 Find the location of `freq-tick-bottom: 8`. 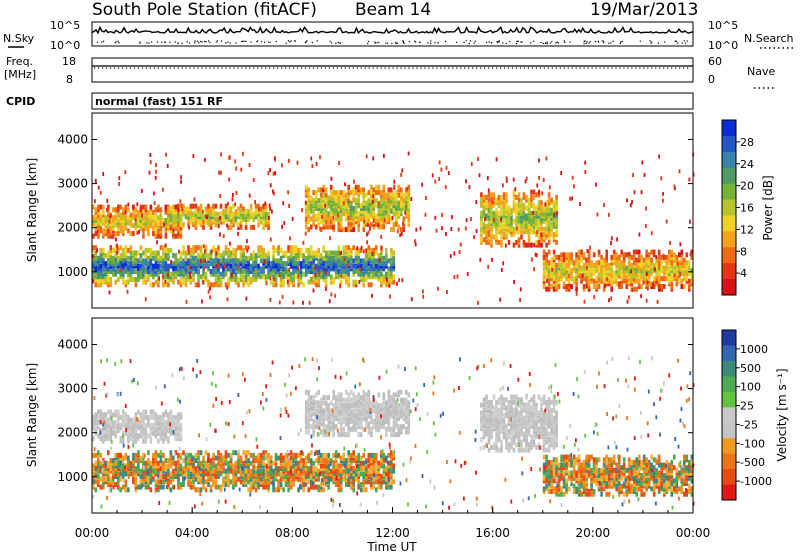

freq-tick-bottom: 8 is located at coordinates (69, 79).